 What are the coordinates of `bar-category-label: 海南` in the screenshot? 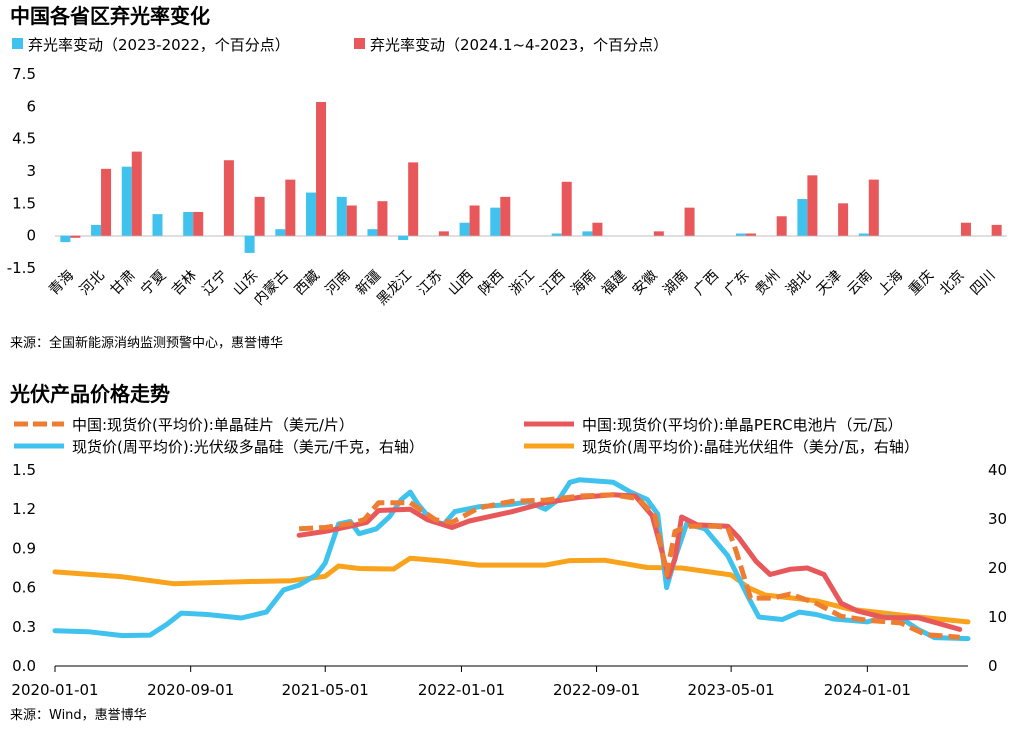 It's located at (583, 283).